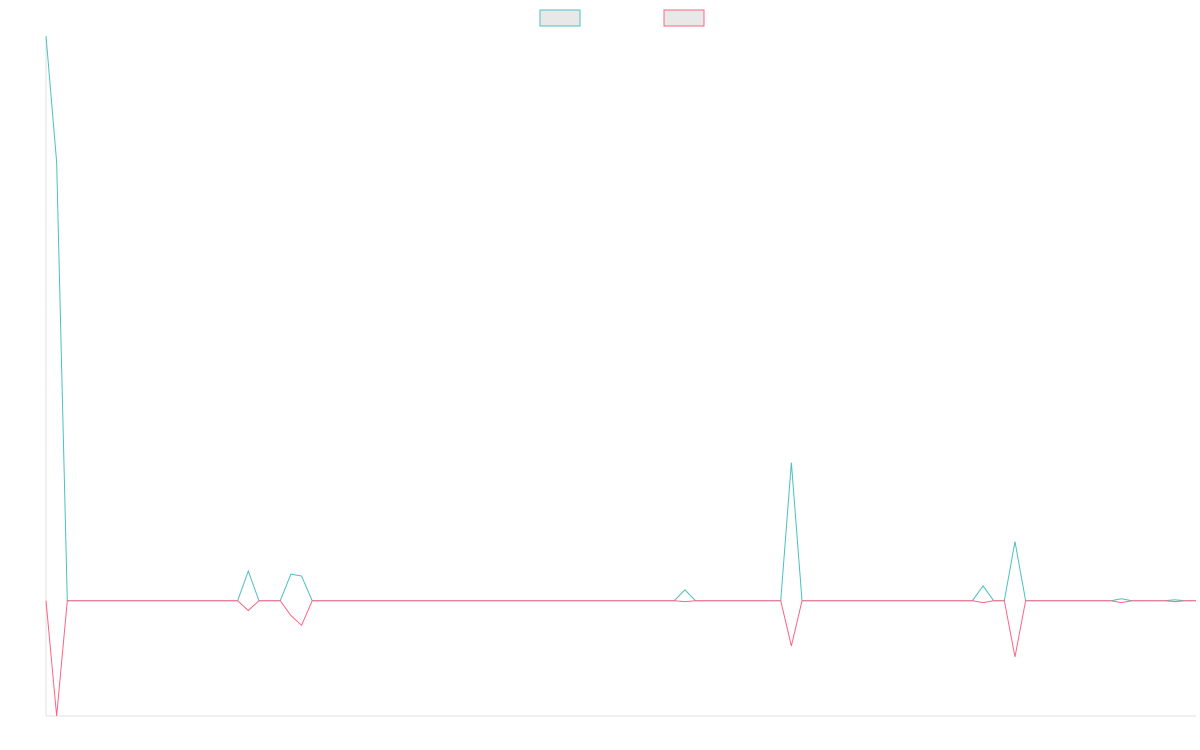  Describe the element at coordinates (622, 18) in the screenshot. I see `chart-legend` at that location.